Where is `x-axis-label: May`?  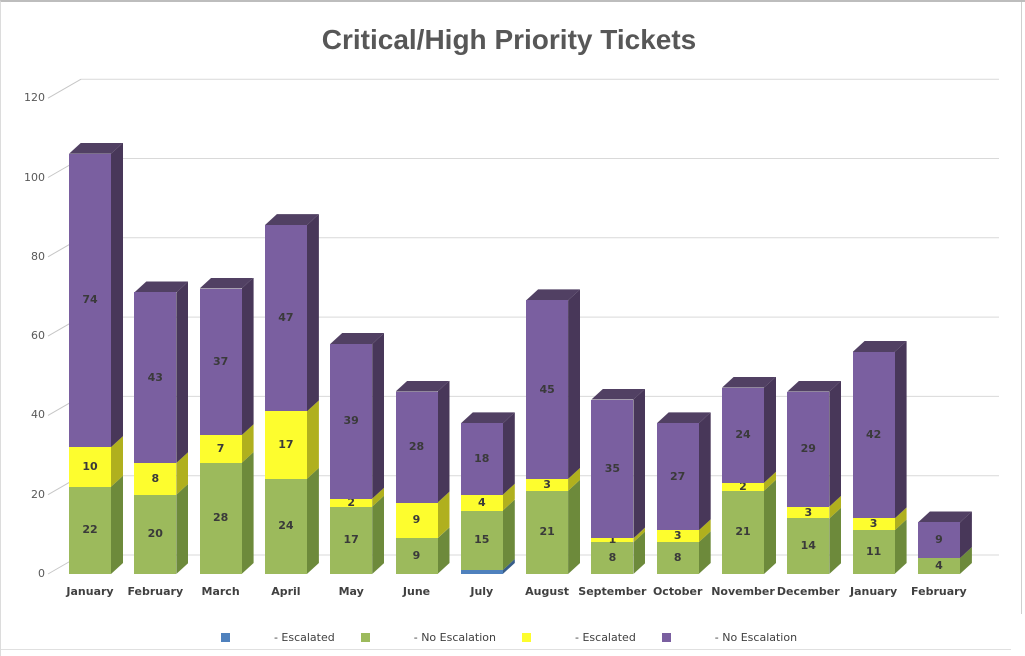
x-axis-label: May is located at coordinates (351, 591).